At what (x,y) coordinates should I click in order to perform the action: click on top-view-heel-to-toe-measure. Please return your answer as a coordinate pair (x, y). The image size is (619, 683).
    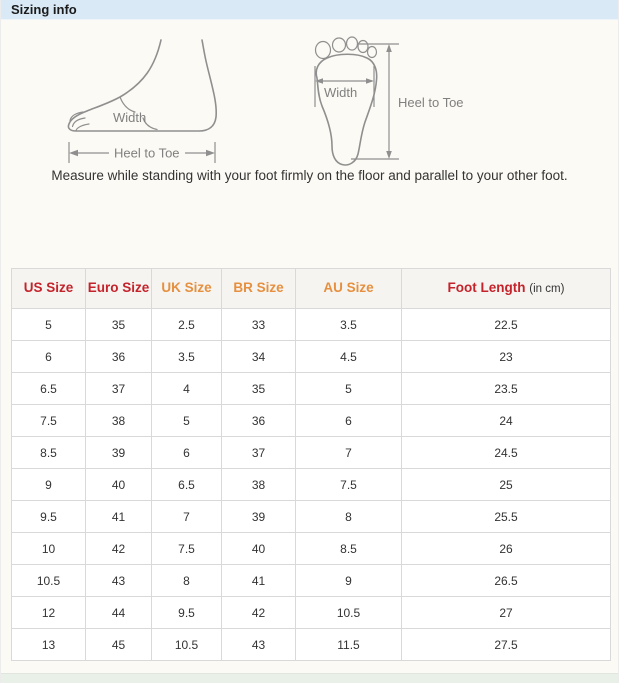
    Looking at the image, I should click on (375, 101).